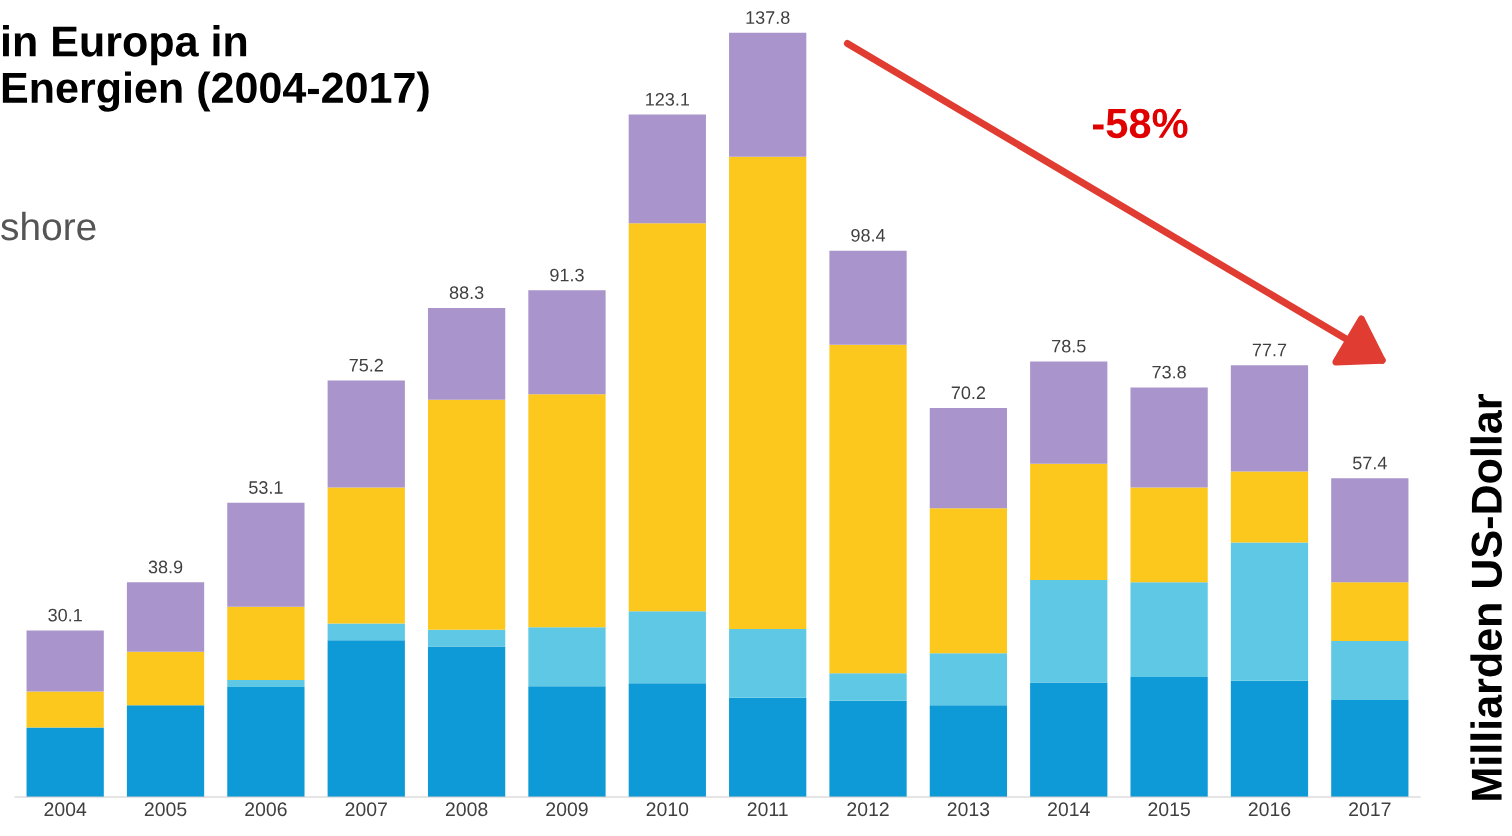 This screenshot has height=836, width=1512. I want to click on annotation: 77.7, so click(1269, 350).